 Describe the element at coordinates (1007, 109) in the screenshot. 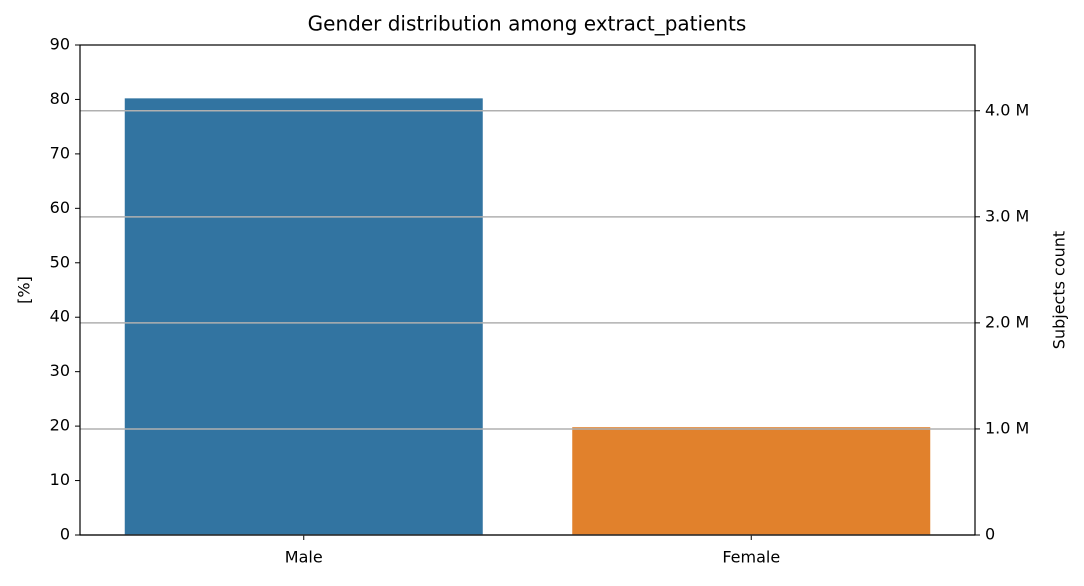

I see `y2-tick-label: 4.0 M` at that location.